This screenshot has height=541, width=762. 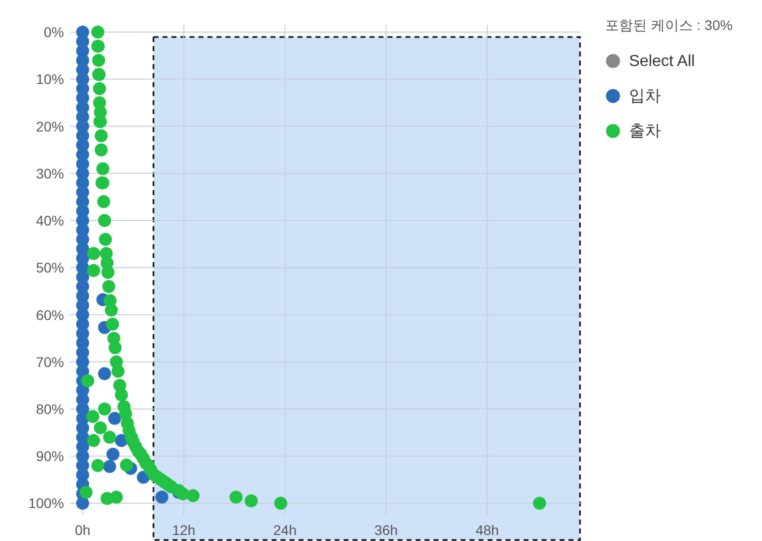 What do you see at coordinates (285, 530) in the screenshot?
I see `x-tick-label: 24h` at bounding box center [285, 530].